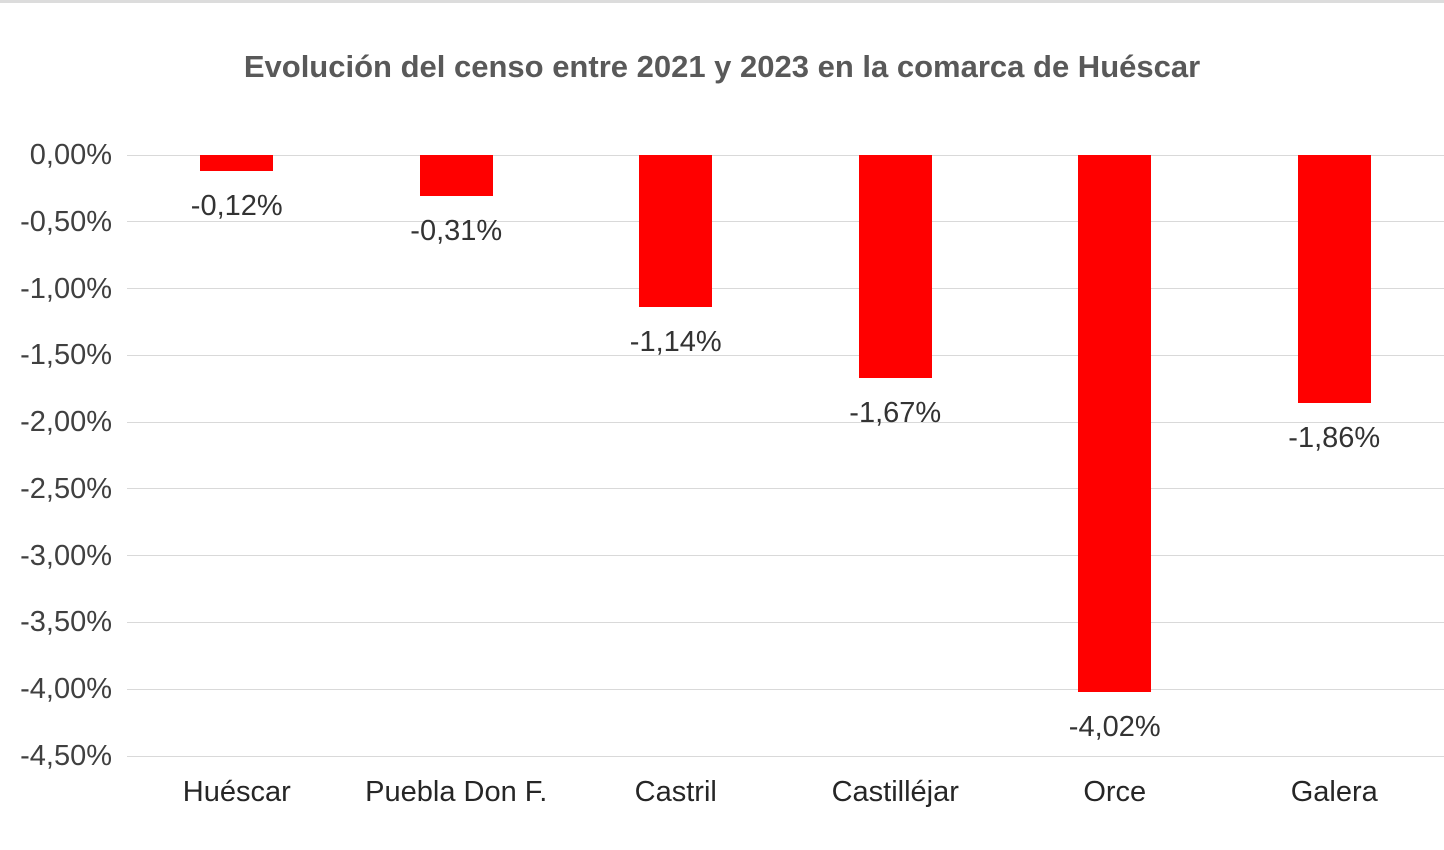 This screenshot has height=850, width=1444. What do you see at coordinates (895, 267) in the screenshot?
I see `bar-castill-jar` at bounding box center [895, 267].